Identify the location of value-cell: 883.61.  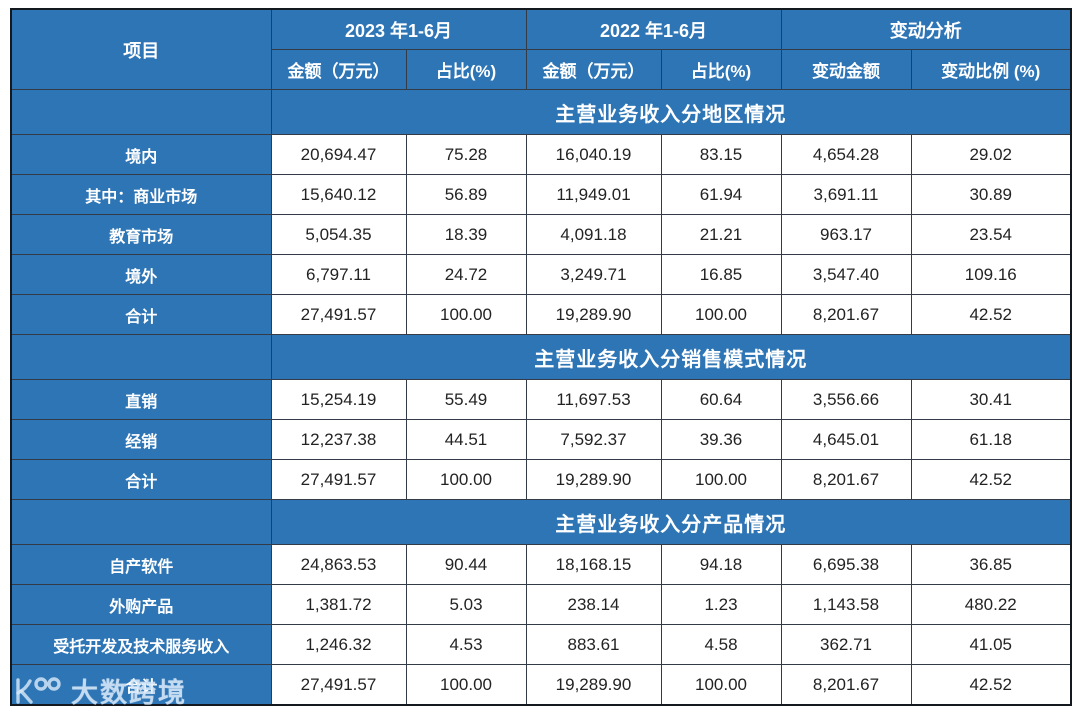
(593, 644).